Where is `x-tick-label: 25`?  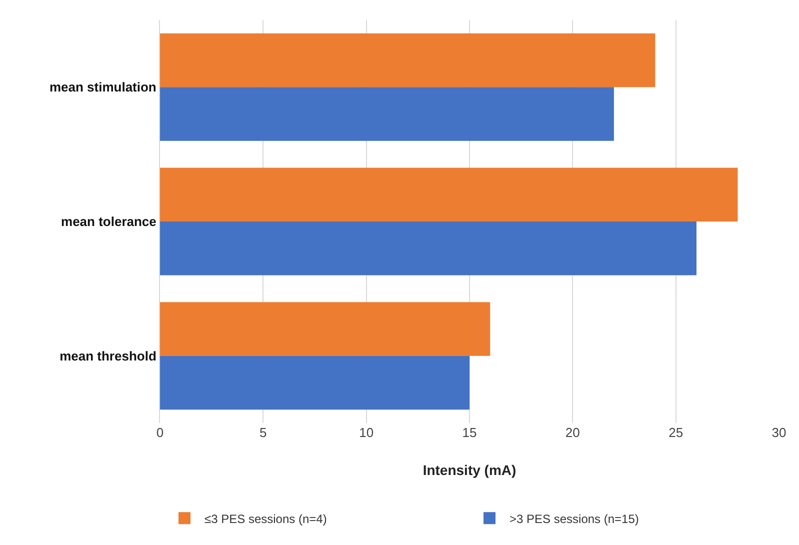 x-tick-label: 25 is located at coordinates (676, 432).